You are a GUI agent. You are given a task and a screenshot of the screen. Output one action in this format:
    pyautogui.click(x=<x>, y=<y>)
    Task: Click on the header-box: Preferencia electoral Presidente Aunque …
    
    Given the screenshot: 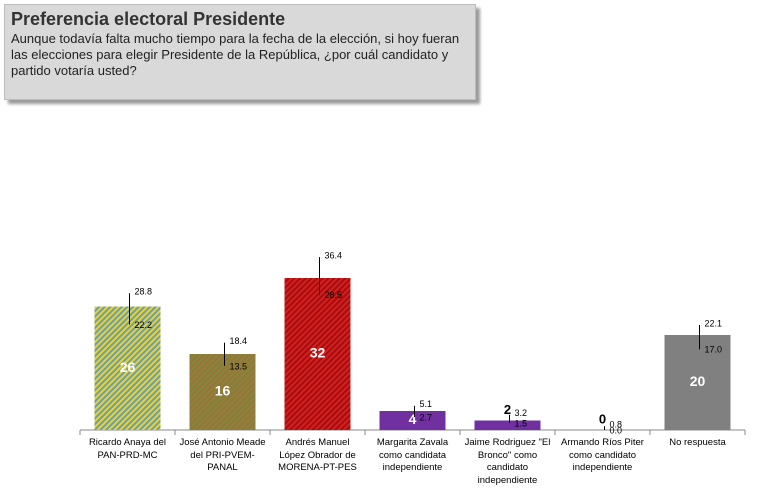 What is the action you would take?
    pyautogui.click(x=240, y=52)
    